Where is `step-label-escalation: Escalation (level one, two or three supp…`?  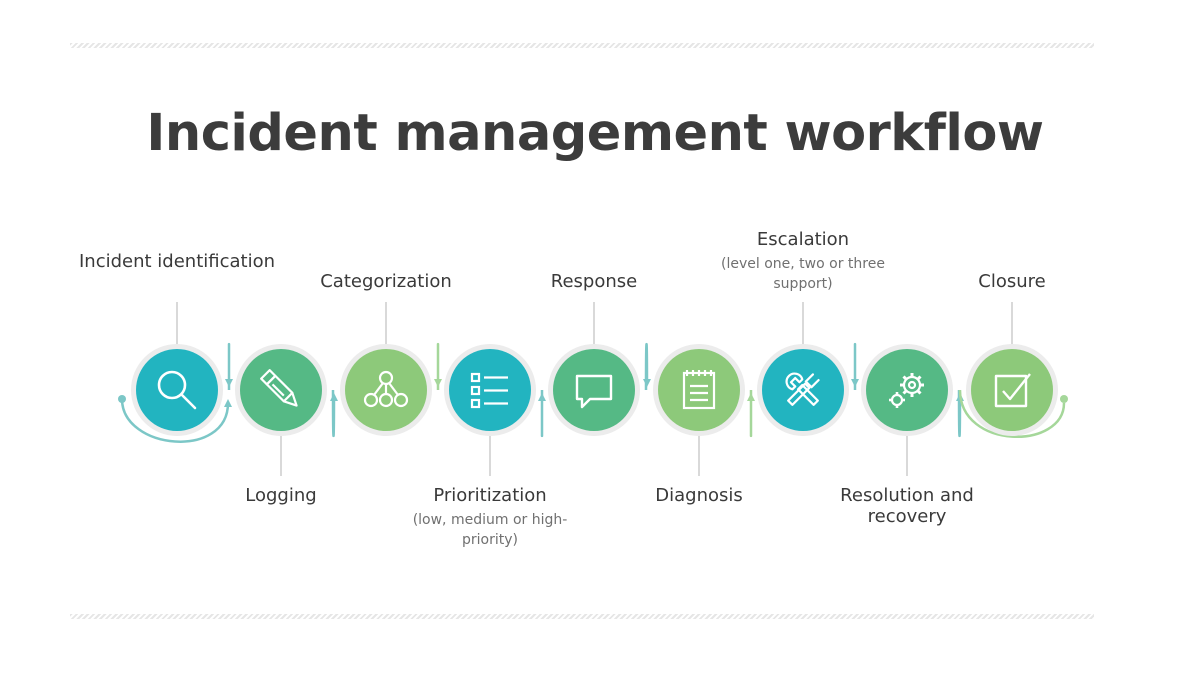 step-label-escalation: Escalation (level one, two or three supp… is located at coordinates (803, 261).